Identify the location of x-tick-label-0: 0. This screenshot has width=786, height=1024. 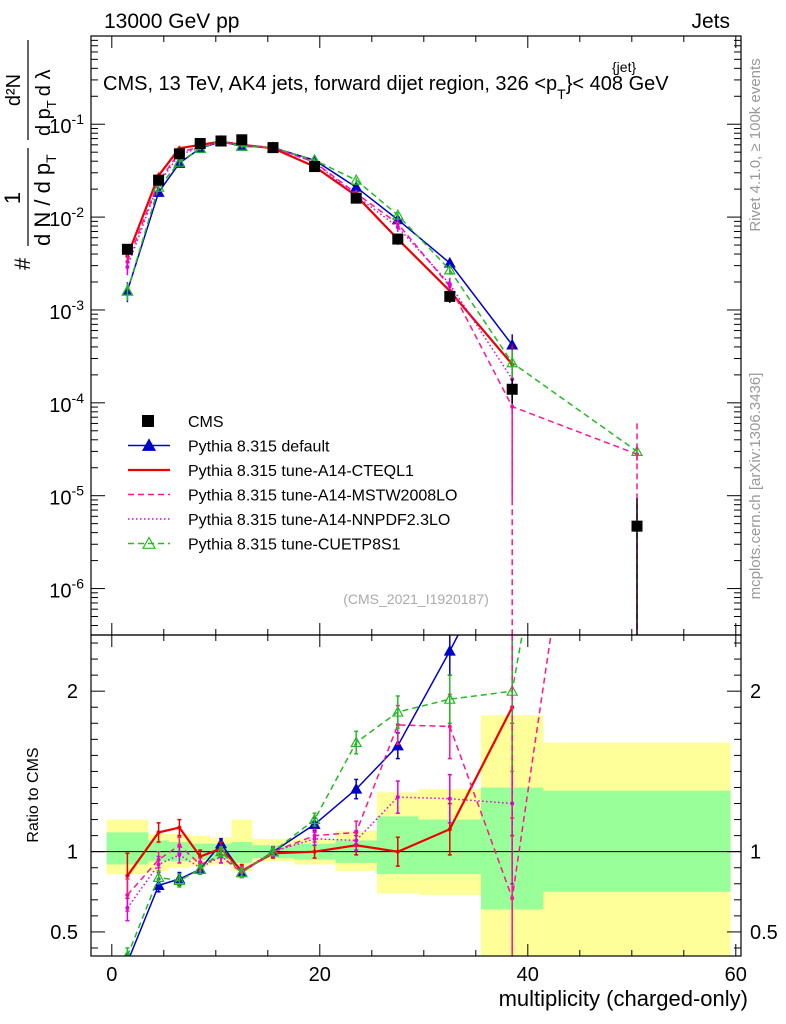
(111, 975).